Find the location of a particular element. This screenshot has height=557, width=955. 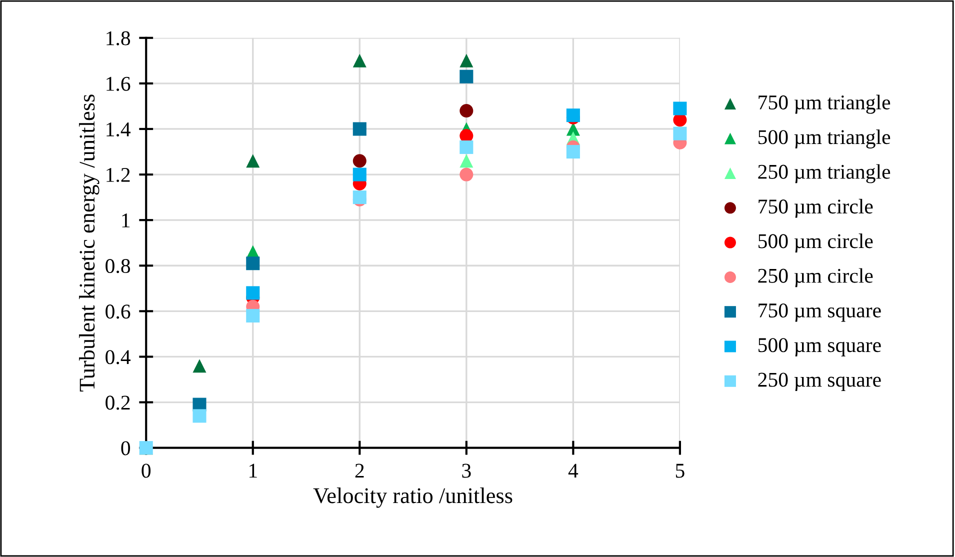

y-tick-label: 0.4 is located at coordinates (118, 357).